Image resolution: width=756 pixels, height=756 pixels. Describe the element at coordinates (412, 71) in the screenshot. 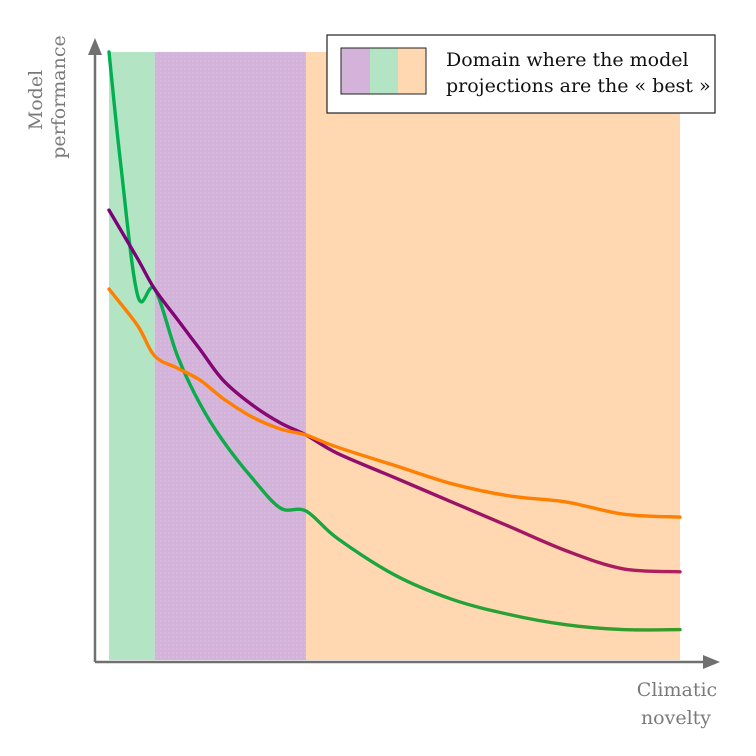

I see `legend-swatch-orange` at that location.